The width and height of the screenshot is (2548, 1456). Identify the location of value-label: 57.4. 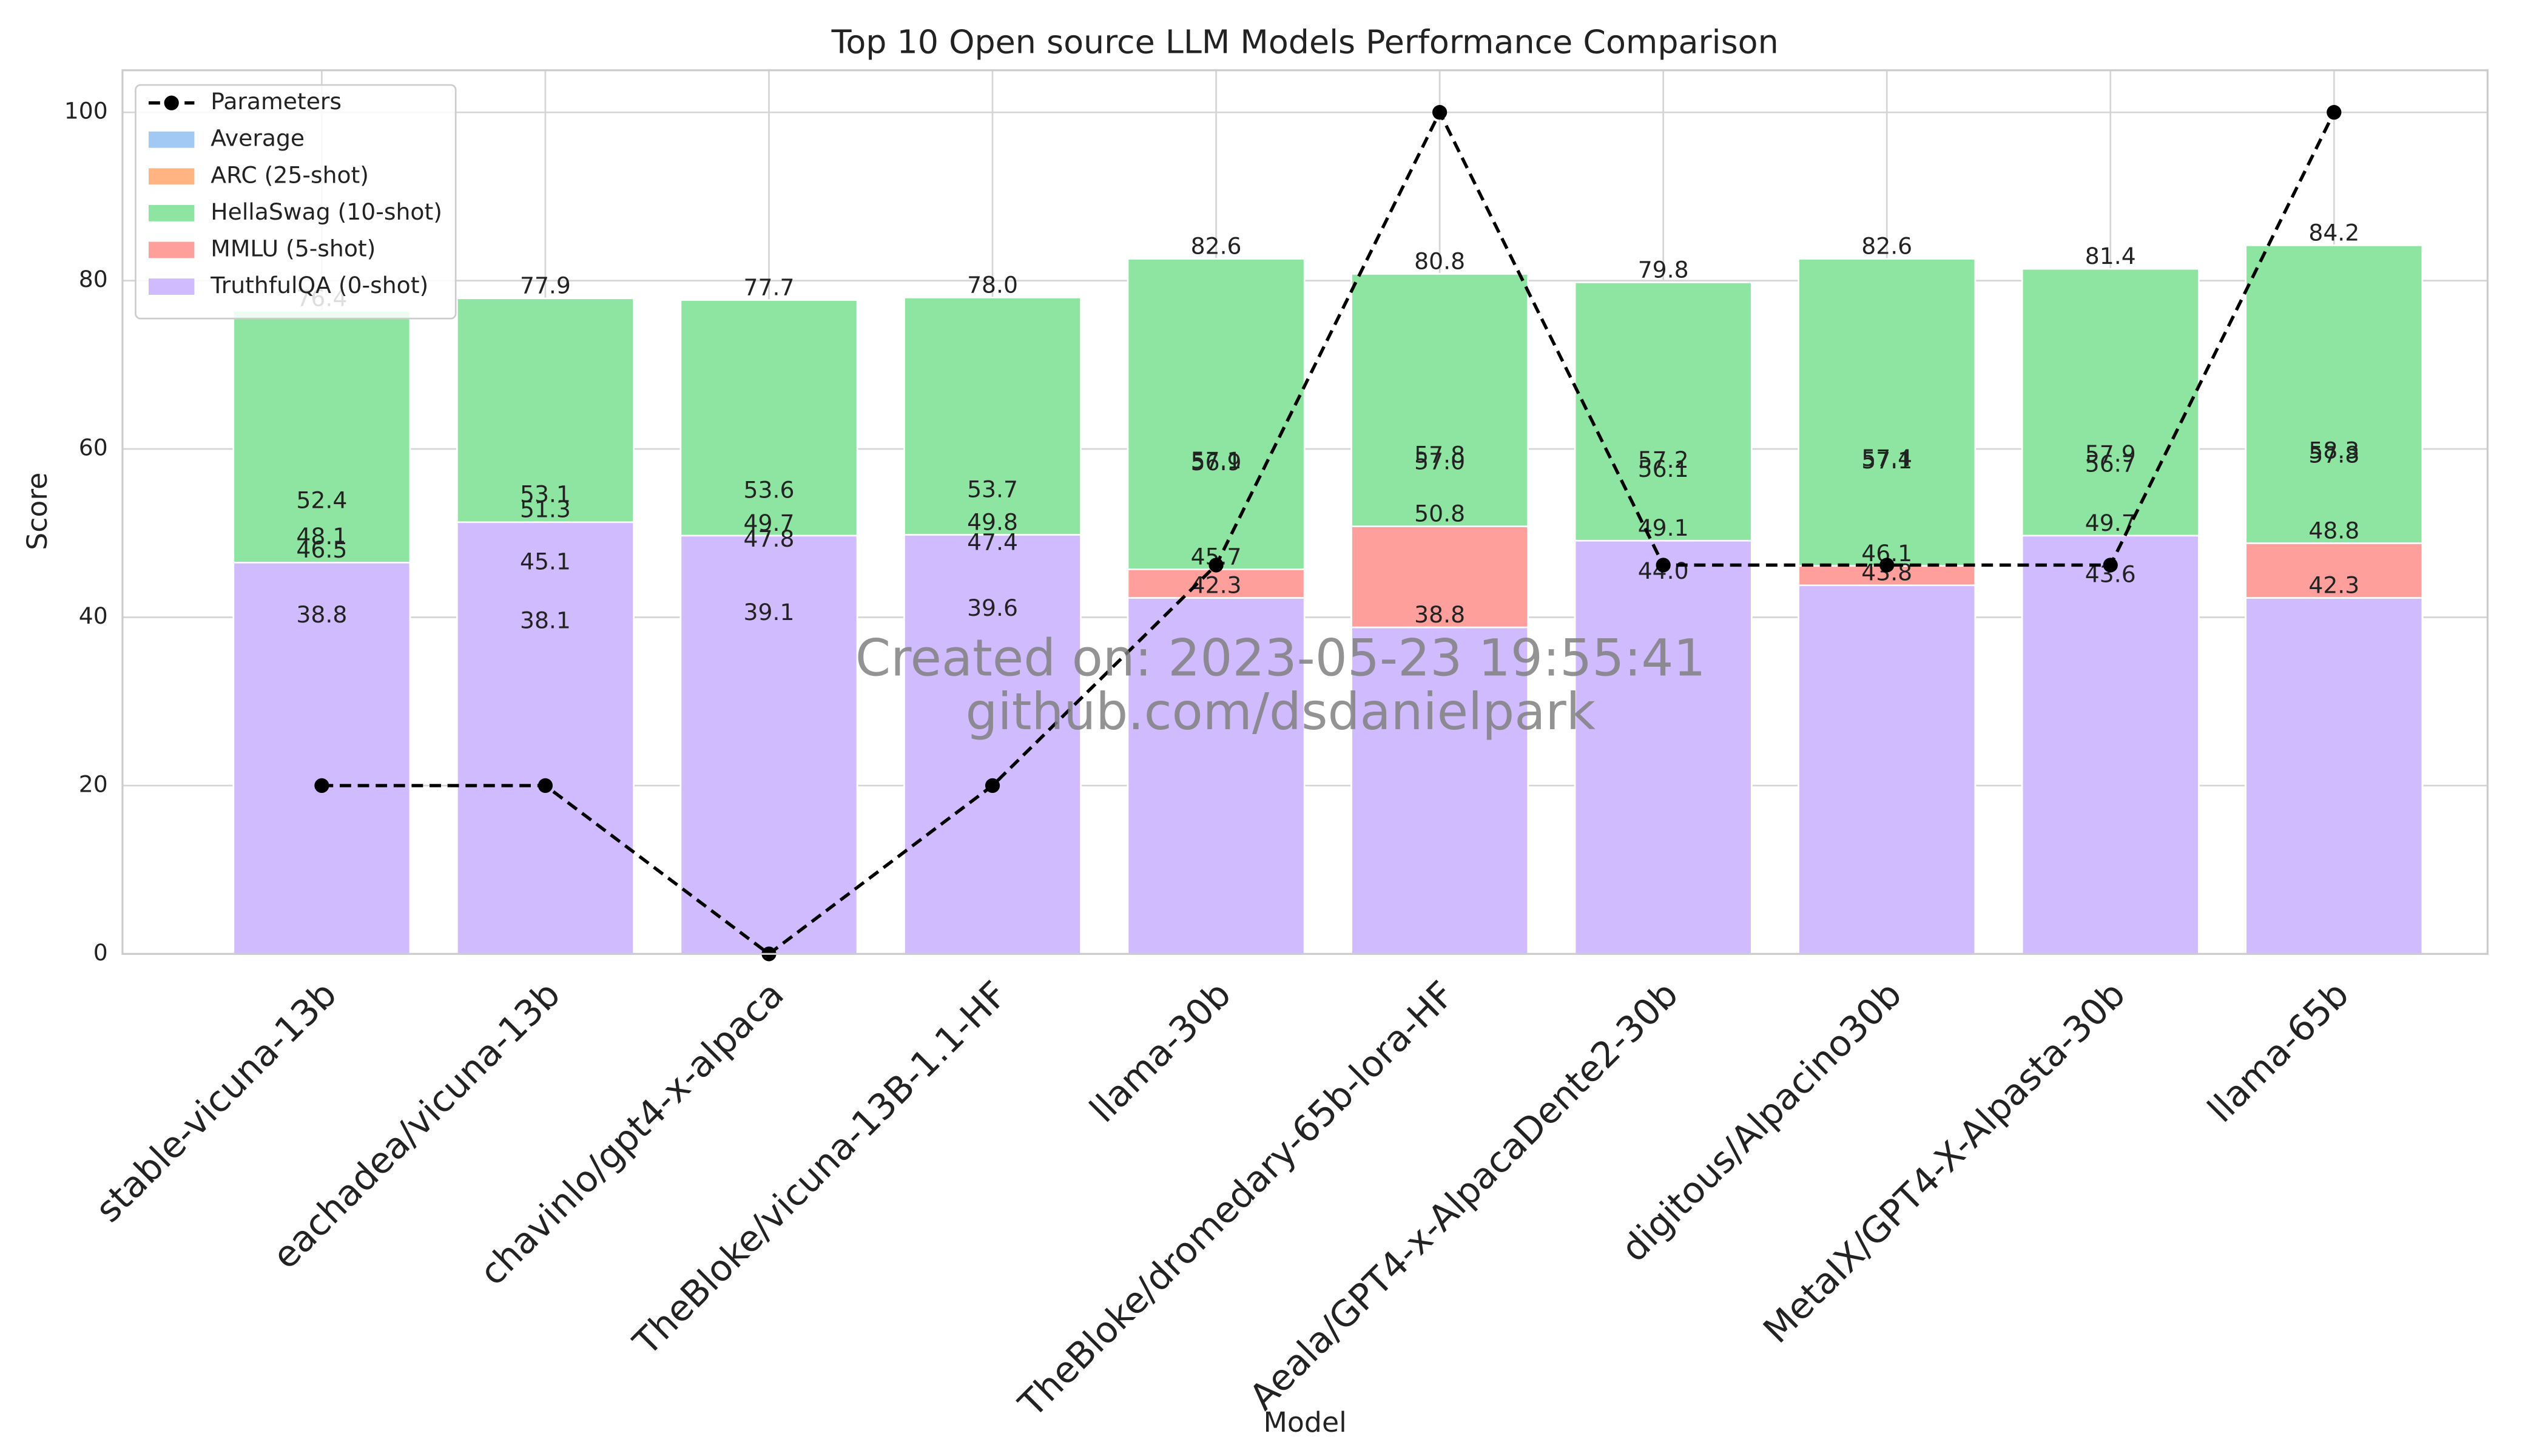
(1886, 458).